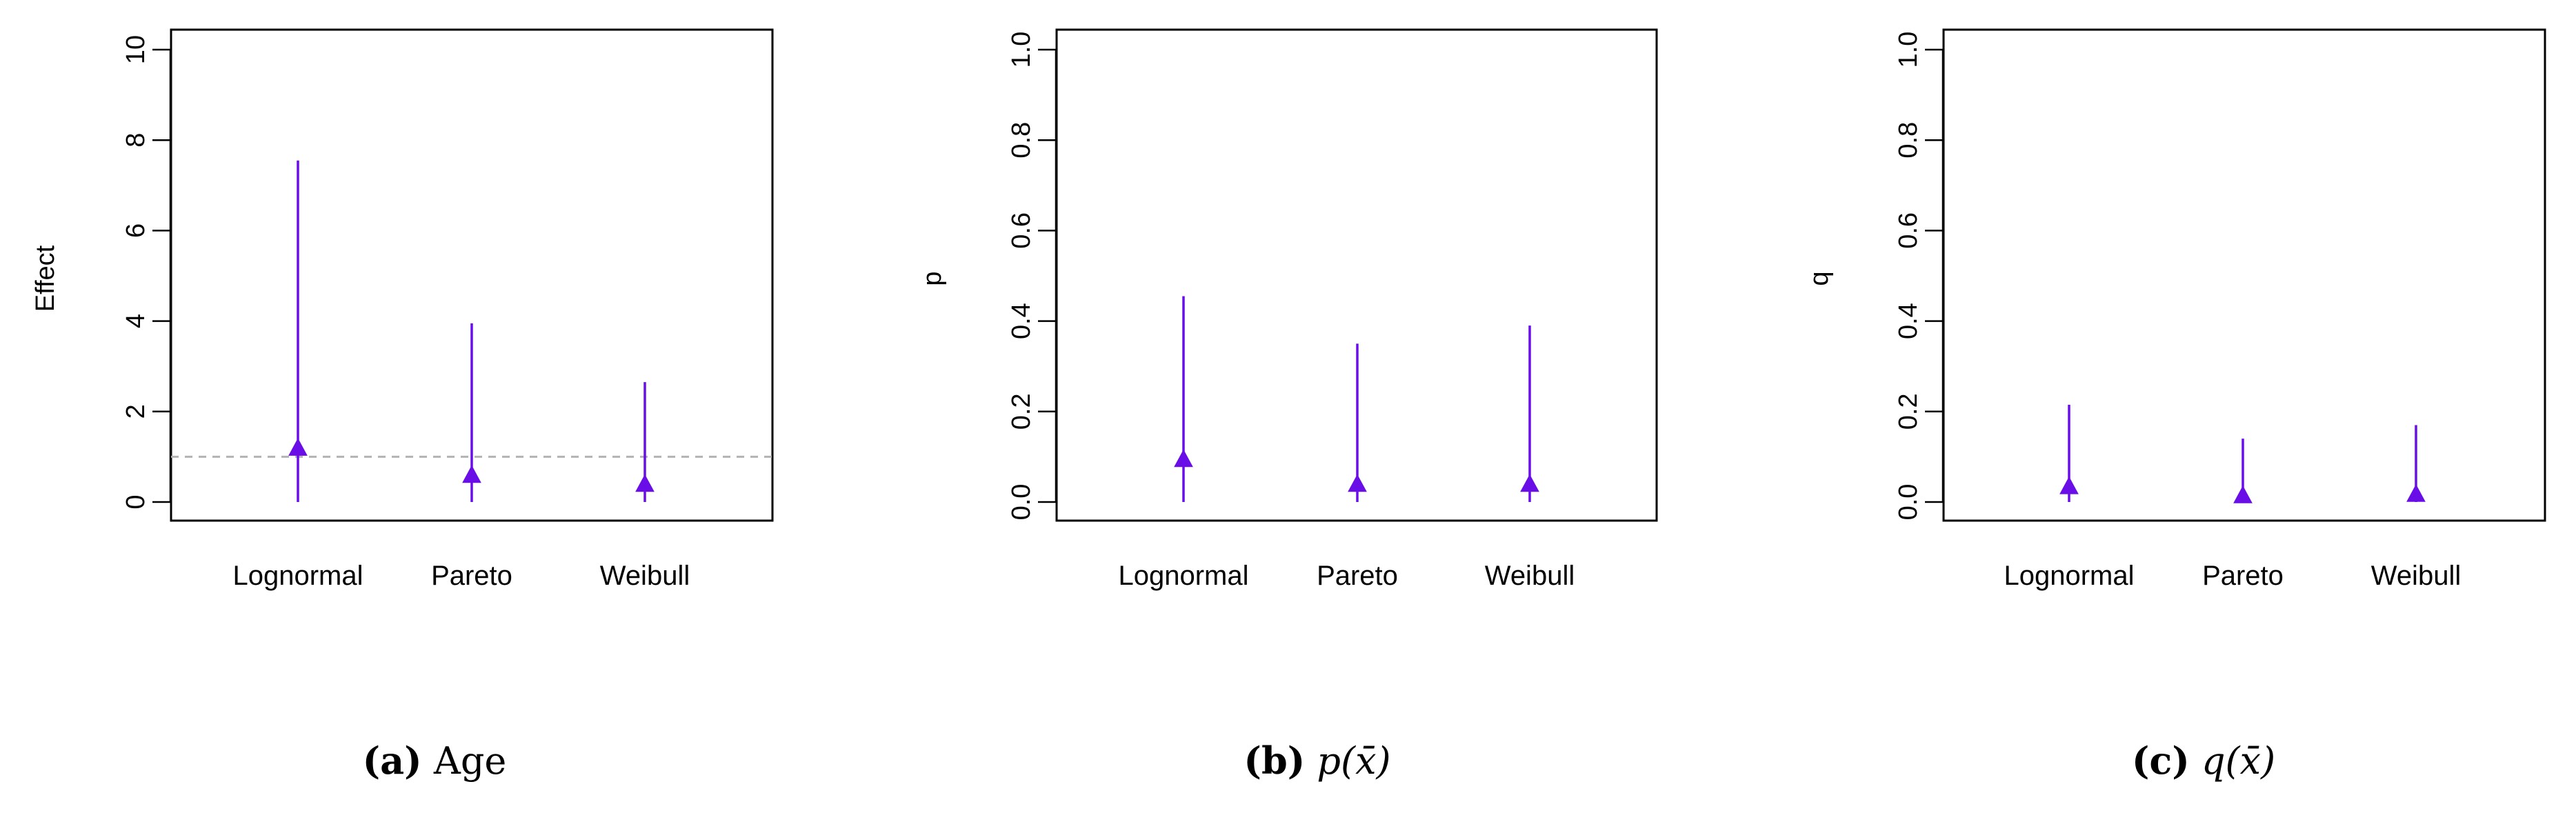 This screenshot has height=813, width=2576. I want to click on caption-letter: (a), so click(392, 761).